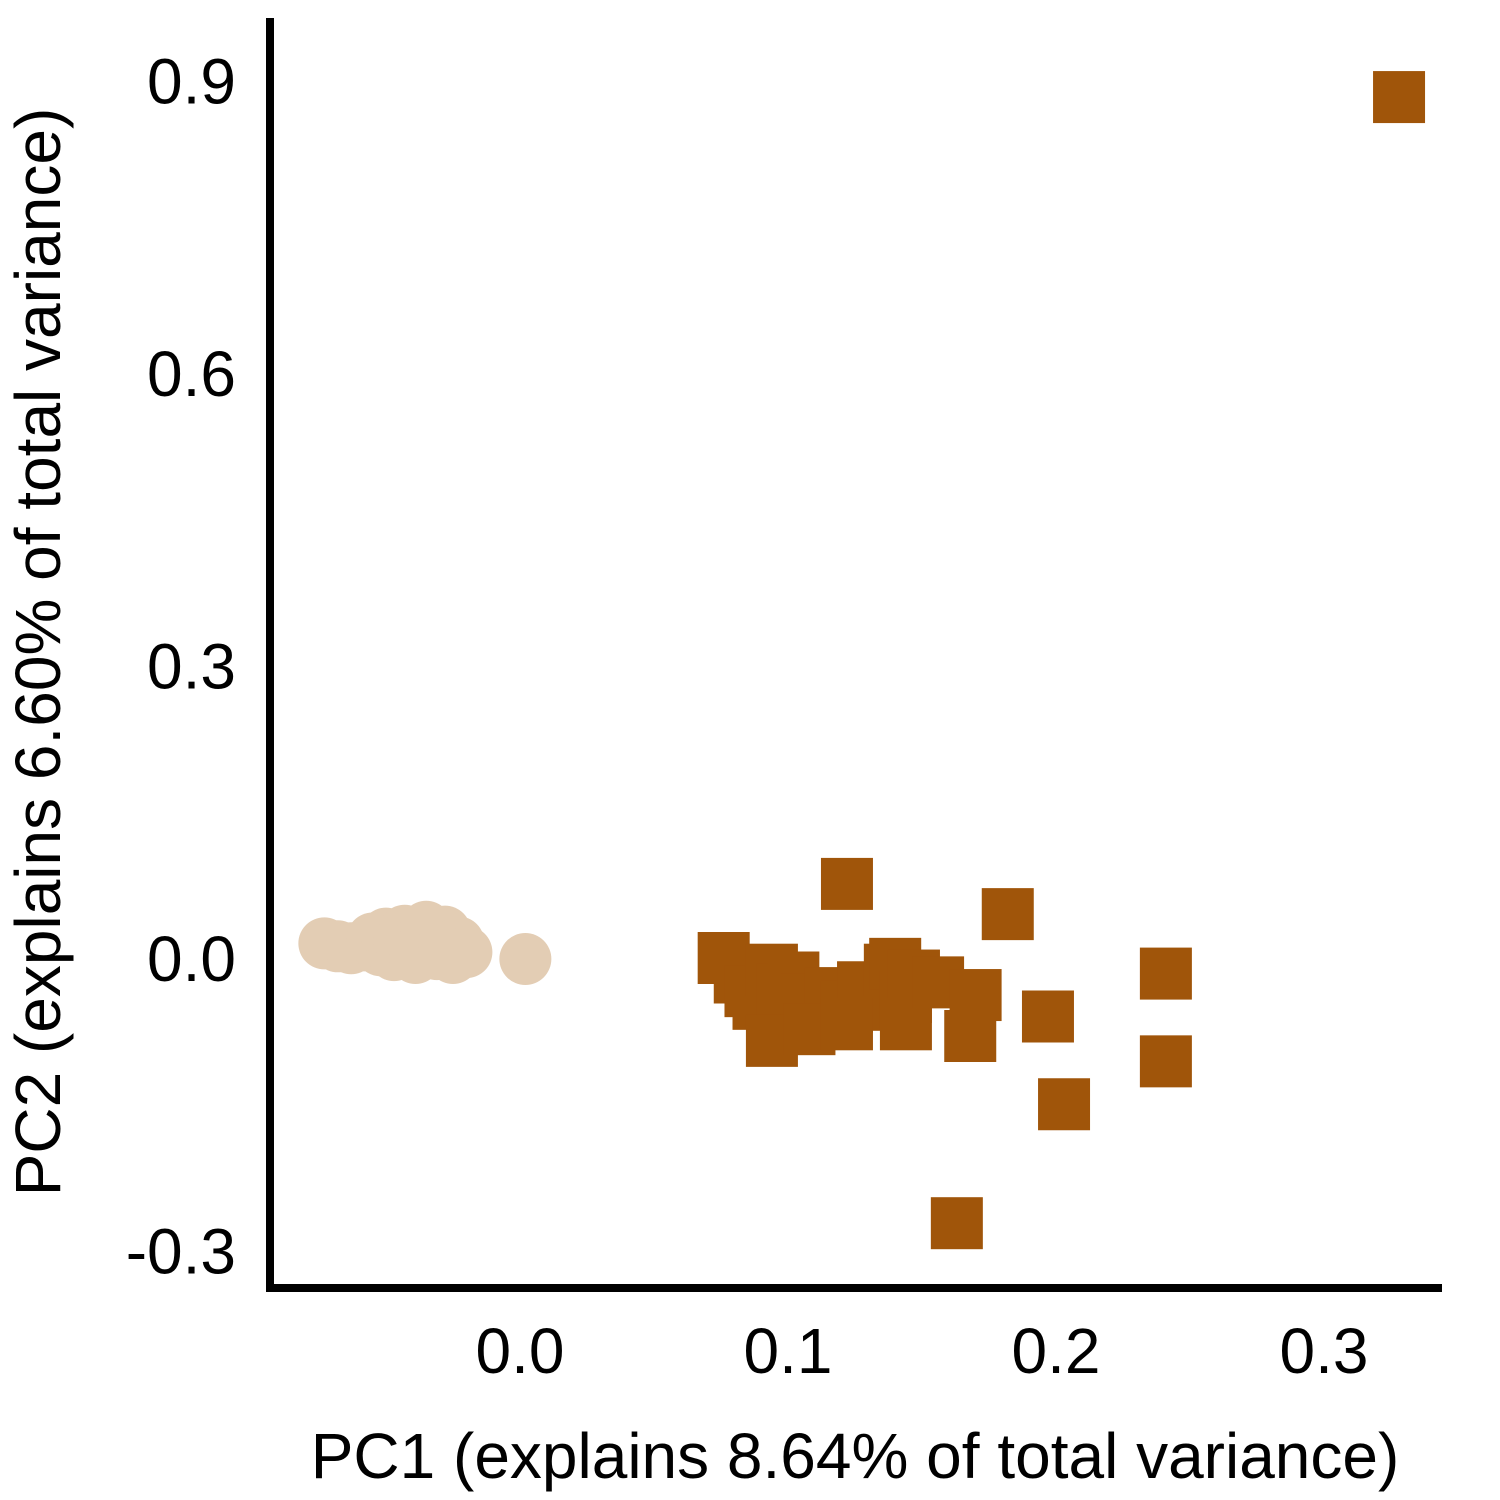  I want to click on y-tick-label: 0.0, so click(191, 959).